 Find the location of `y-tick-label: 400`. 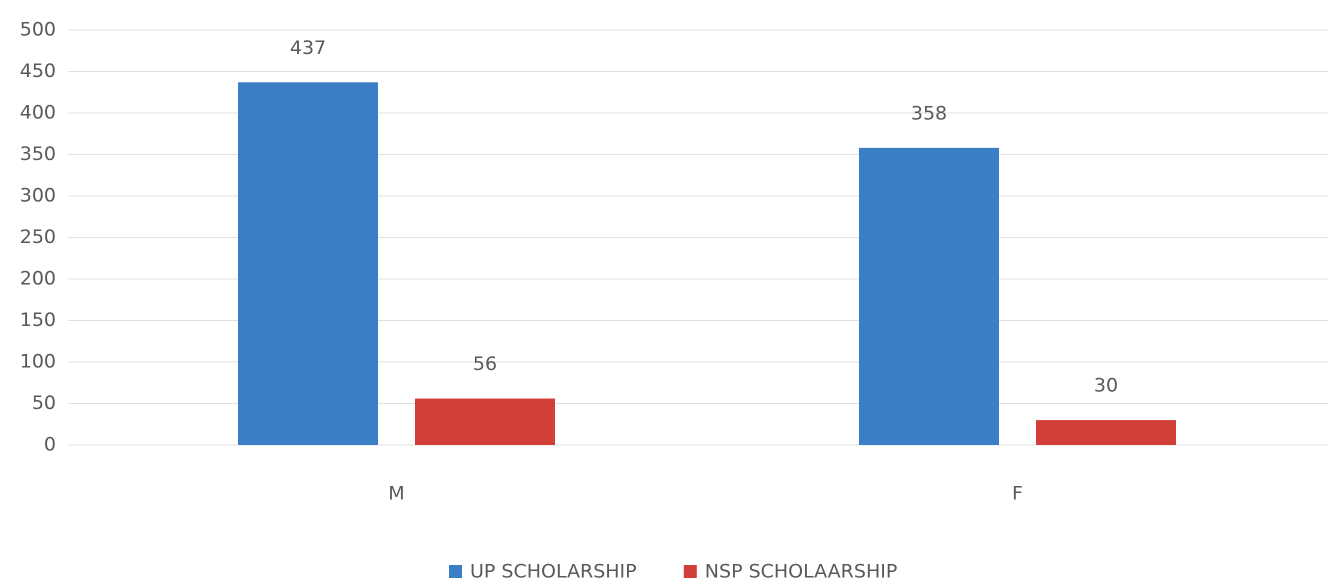

y-tick-label: 400 is located at coordinates (38, 113).